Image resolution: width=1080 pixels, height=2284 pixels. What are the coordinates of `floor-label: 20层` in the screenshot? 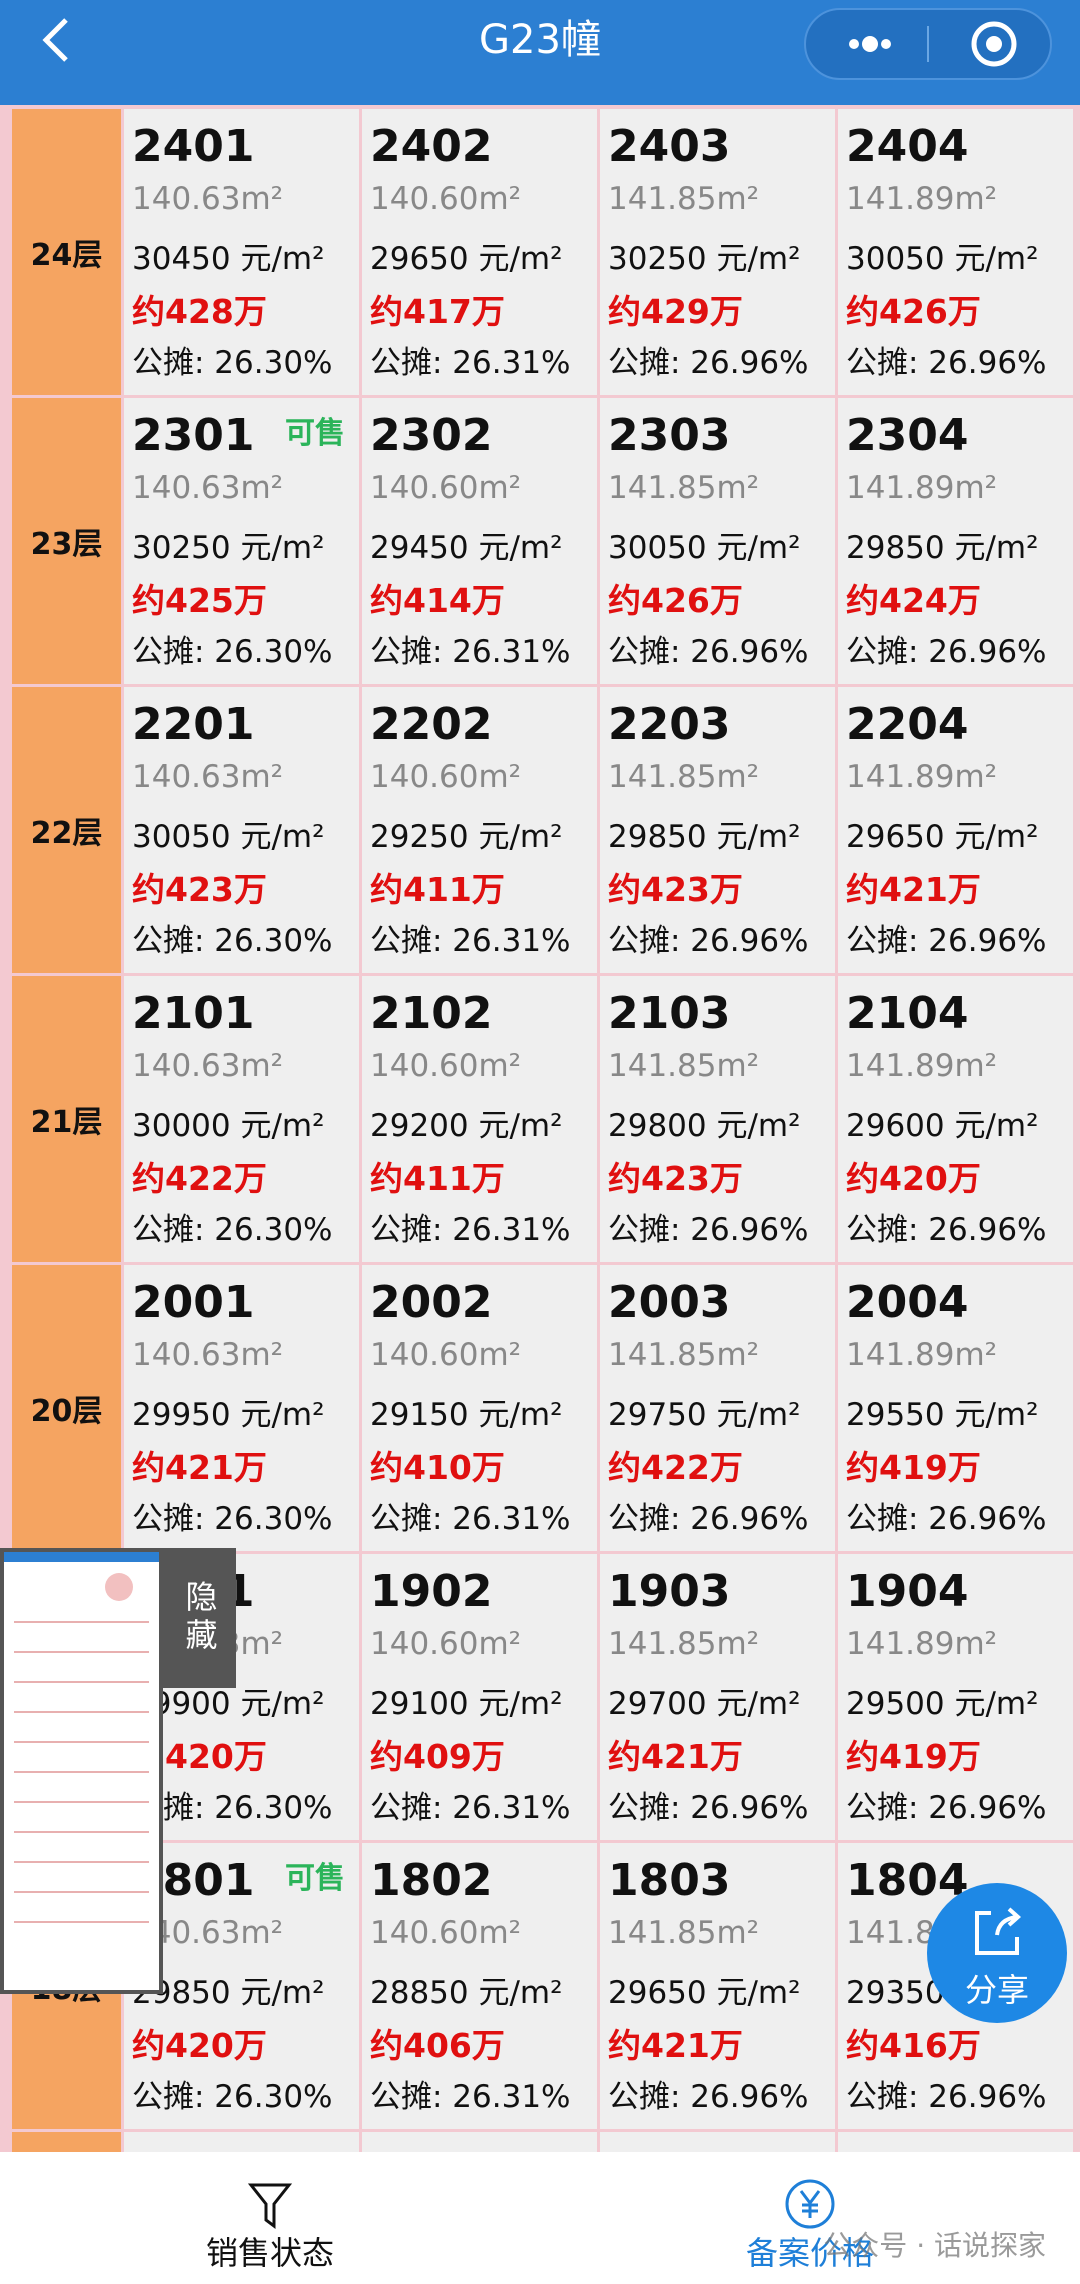 It's located at (66, 1408).